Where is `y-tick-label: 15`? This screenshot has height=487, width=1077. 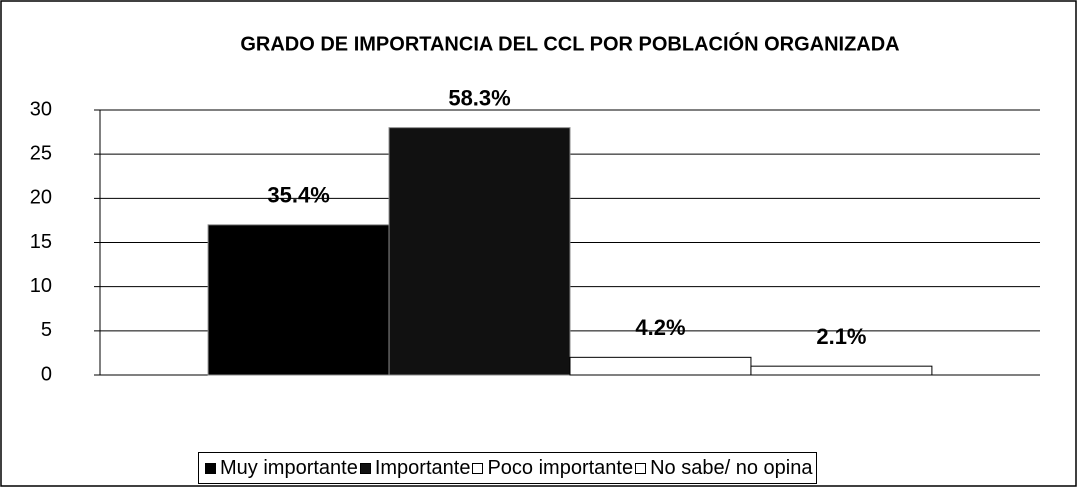 y-tick-label: 15 is located at coordinates (41, 242).